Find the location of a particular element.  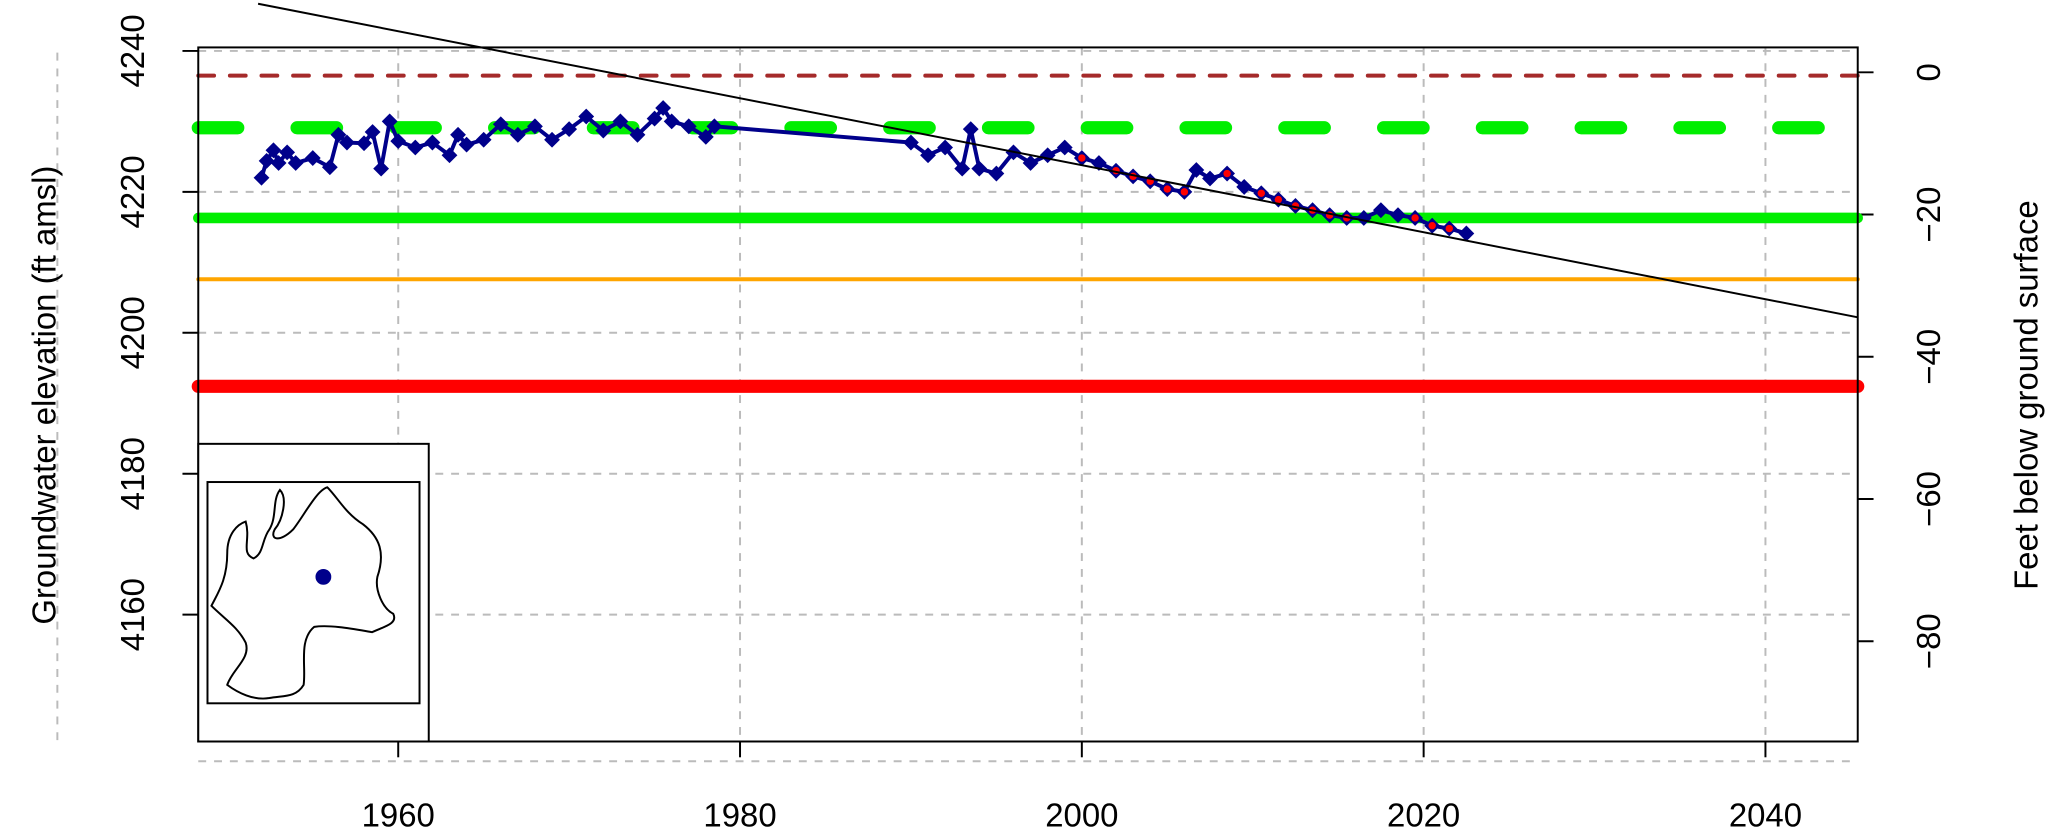

y2-tick-label: −60 is located at coordinates (1928, 499).